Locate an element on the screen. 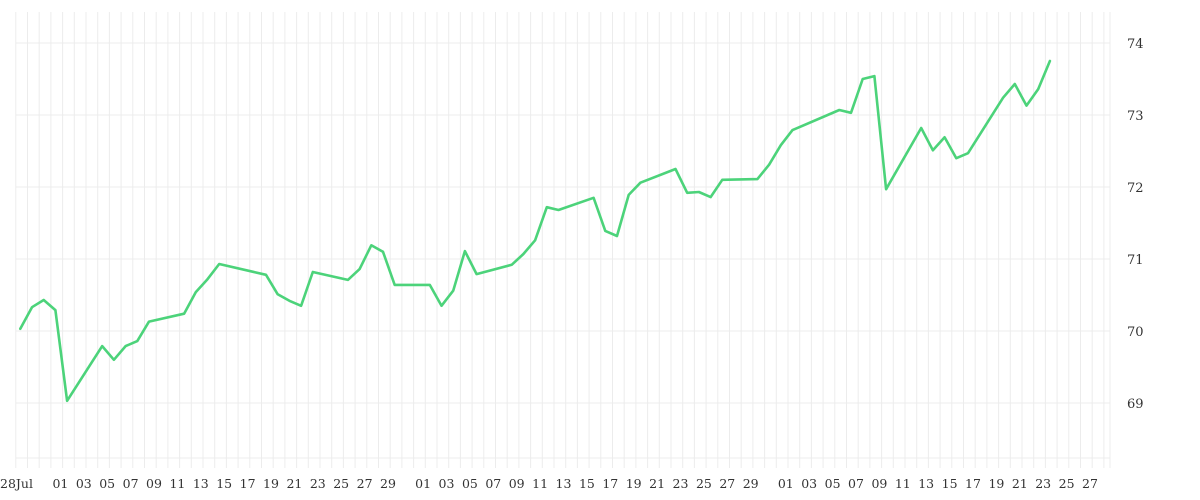 This screenshot has width=1200, height=500. y-tick-label: 71 is located at coordinates (1135, 260).